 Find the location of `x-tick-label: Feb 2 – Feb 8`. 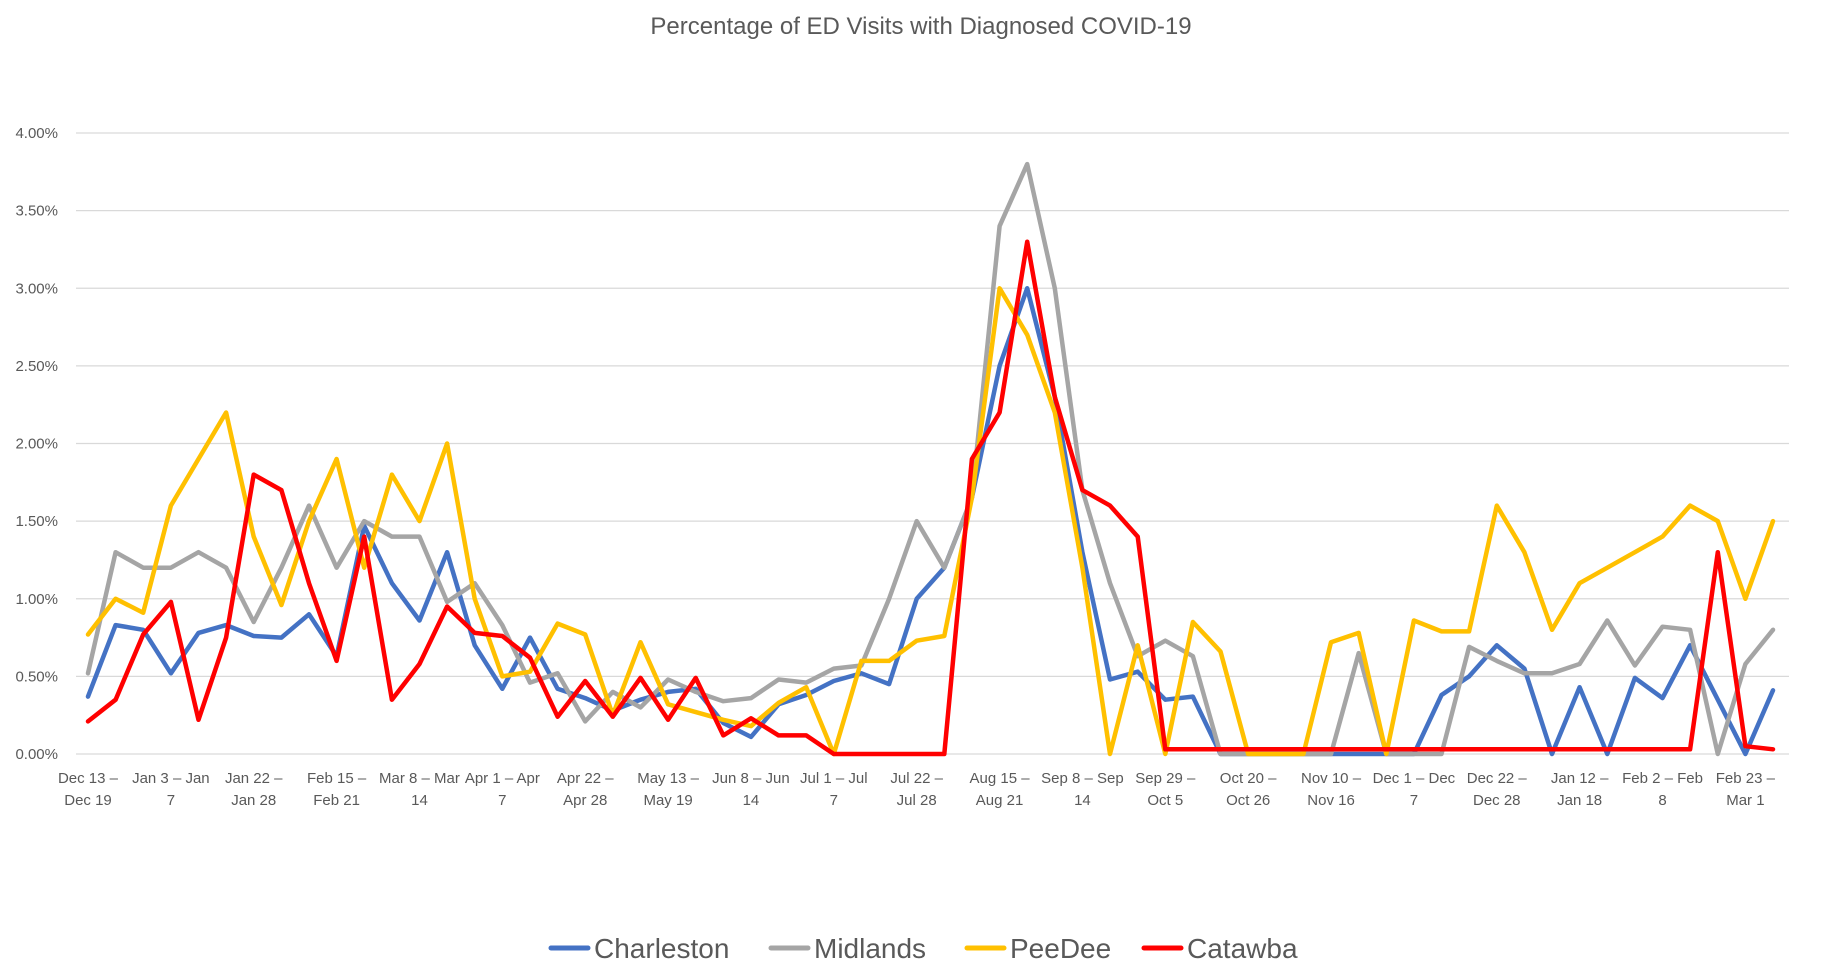

x-tick-label: Feb 2 – Feb 8 is located at coordinates (1662, 789).